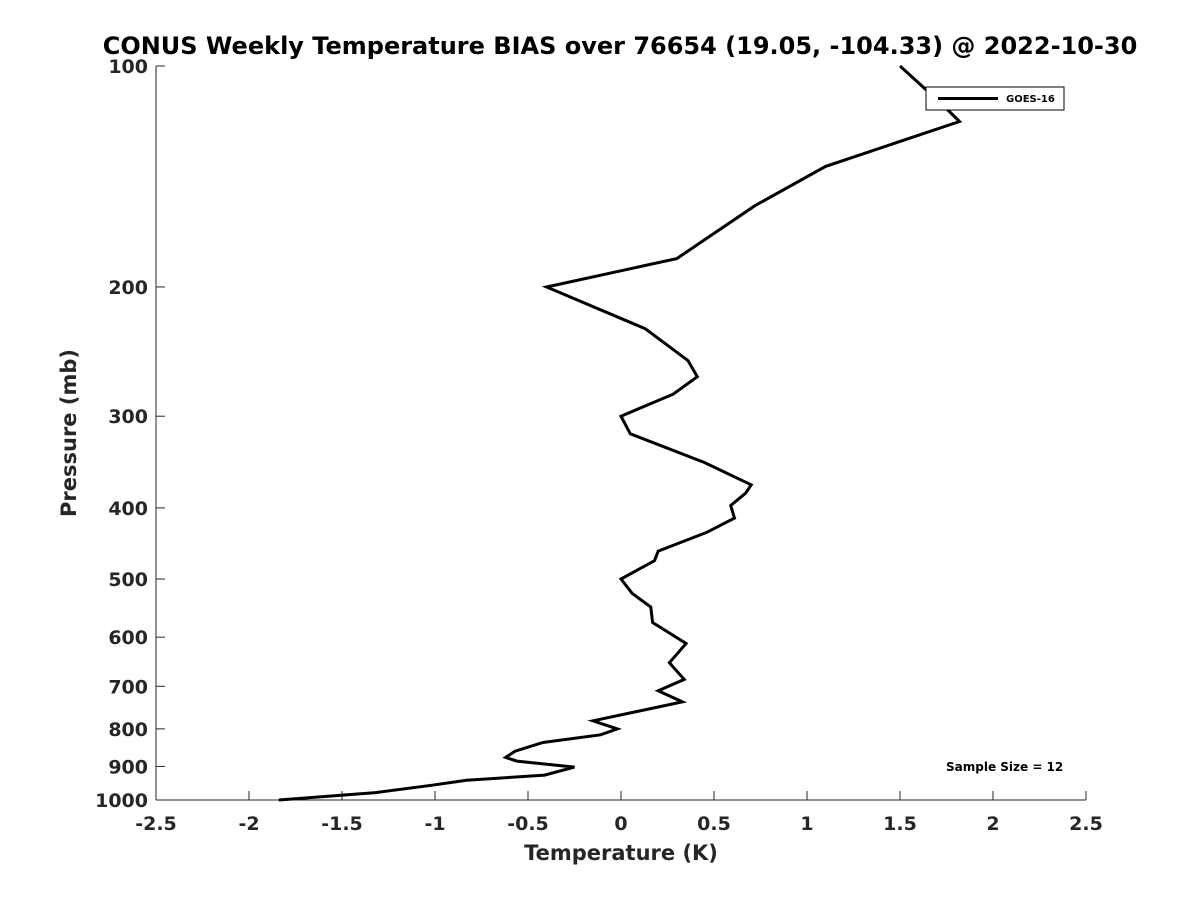  Describe the element at coordinates (528, 824) in the screenshot. I see `x-tick-label: -0.5` at that location.